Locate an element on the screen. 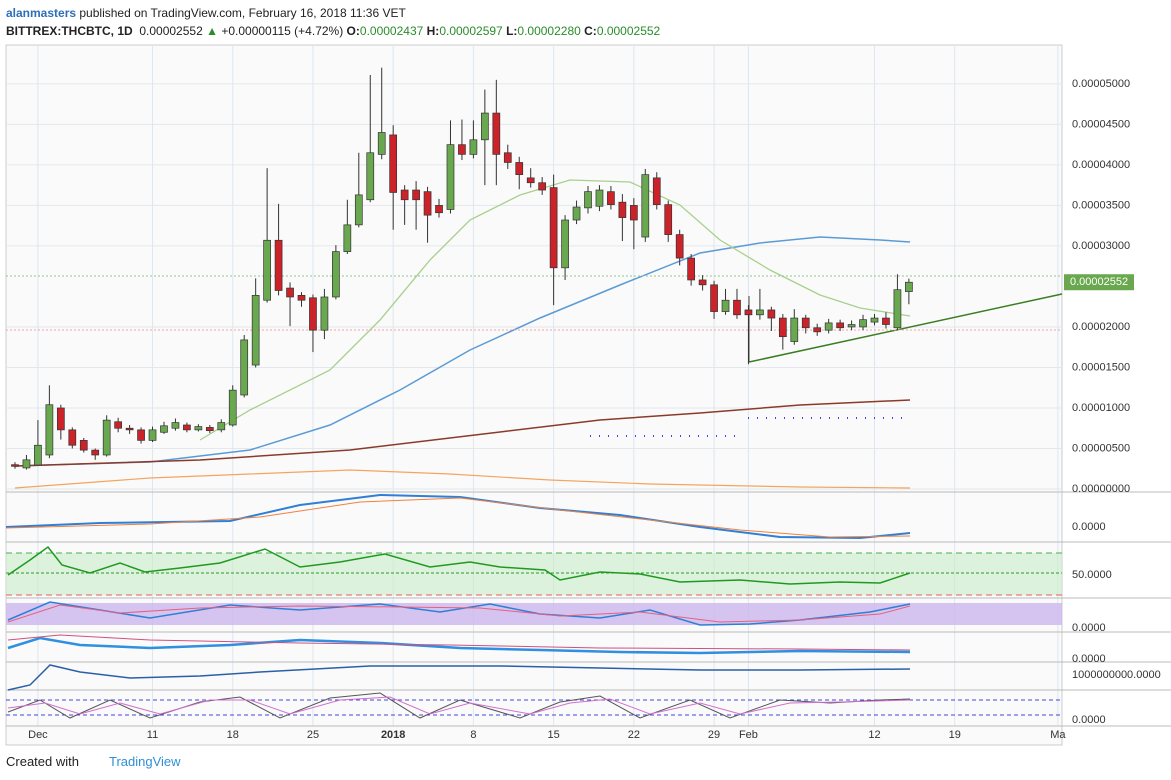  author: alanmasters is located at coordinates (41, 13).